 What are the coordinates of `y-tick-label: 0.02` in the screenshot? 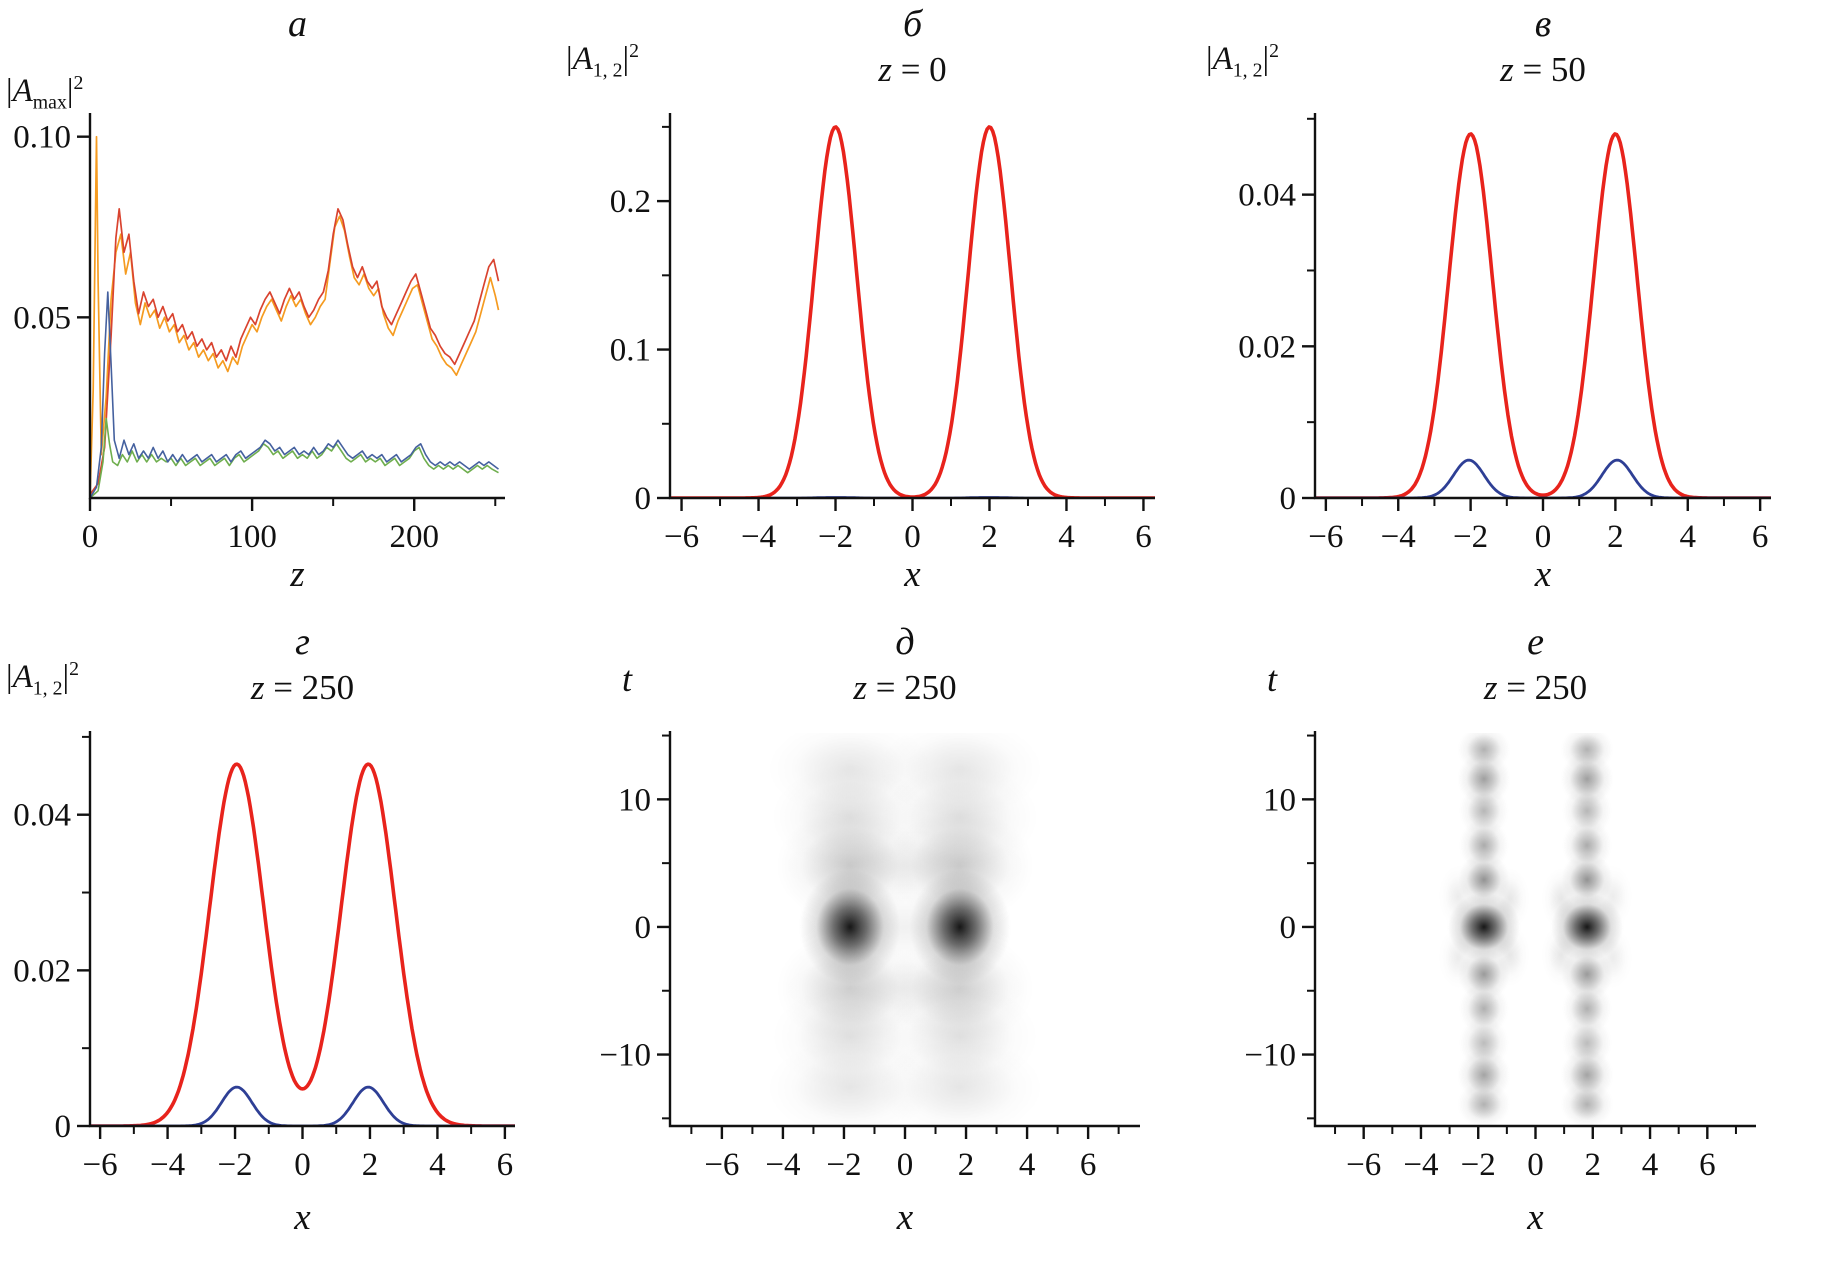 It's located at (1267, 347).